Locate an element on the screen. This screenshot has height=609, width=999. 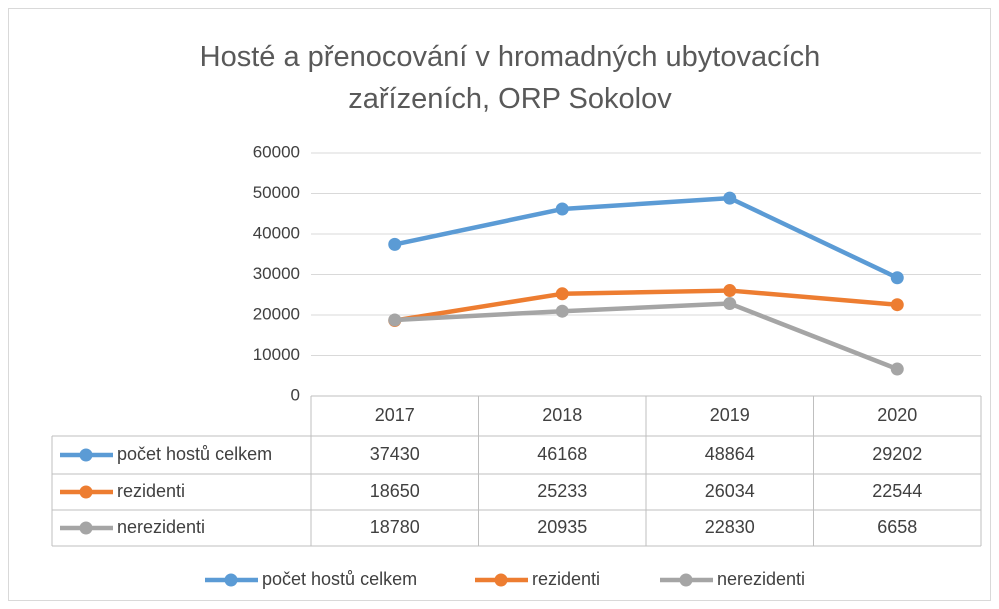
table-cell: 22544 is located at coordinates (897, 491).